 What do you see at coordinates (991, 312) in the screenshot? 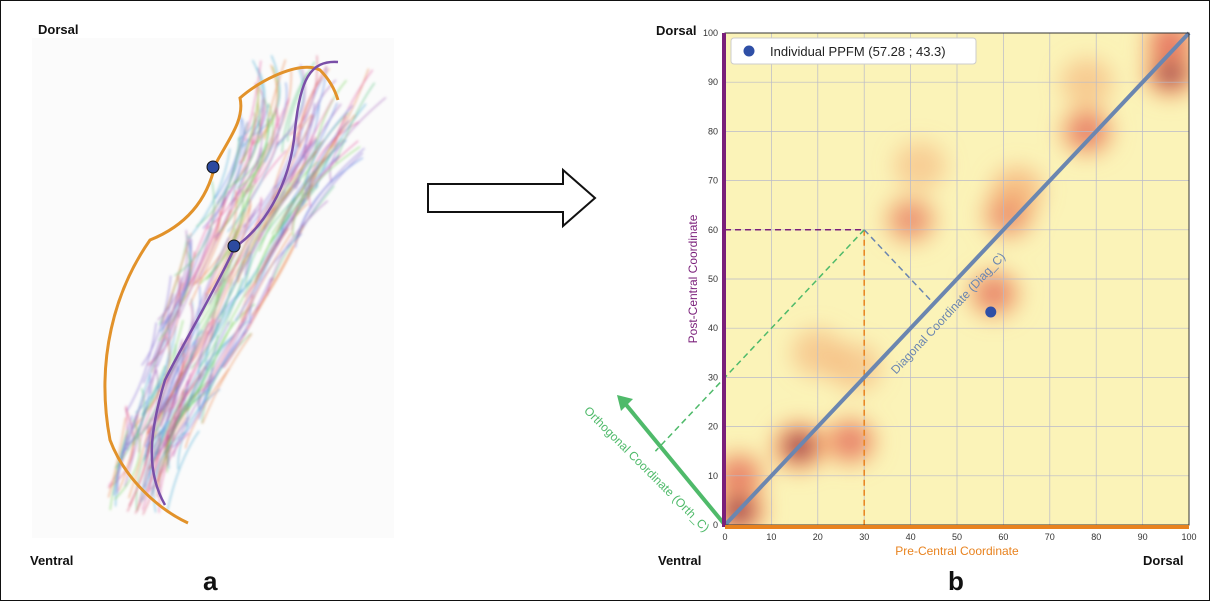
I see `individual-ppfm-point` at bounding box center [991, 312].